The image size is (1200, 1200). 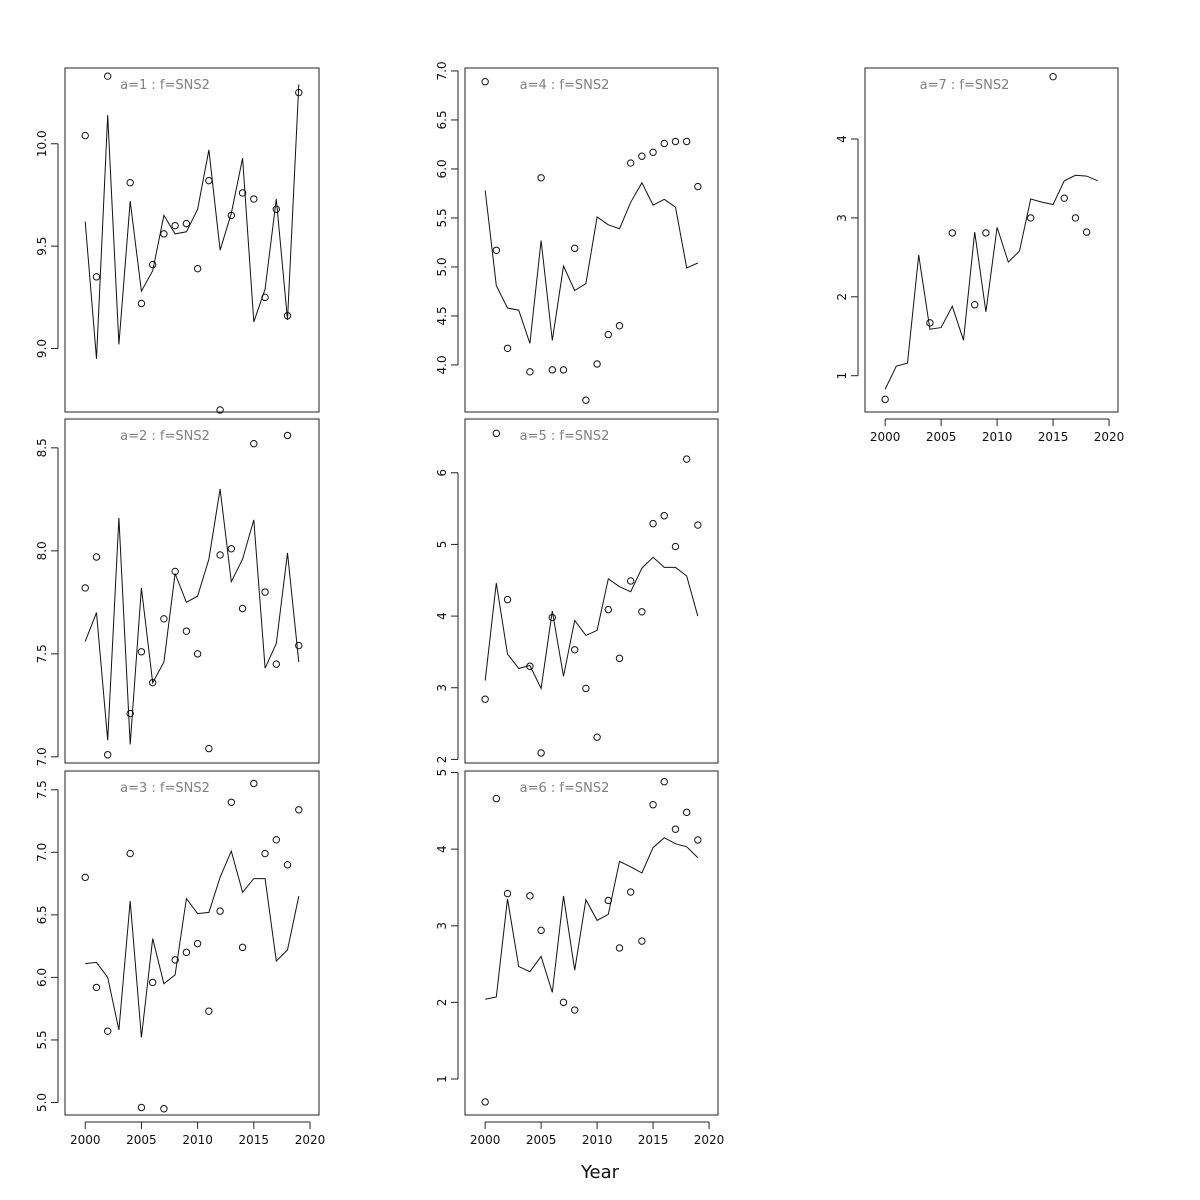 What do you see at coordinates (565, 85) in the screenshot?
I see `panel-title: a=4 : f=SNS2` at bounding box center [565, 85].